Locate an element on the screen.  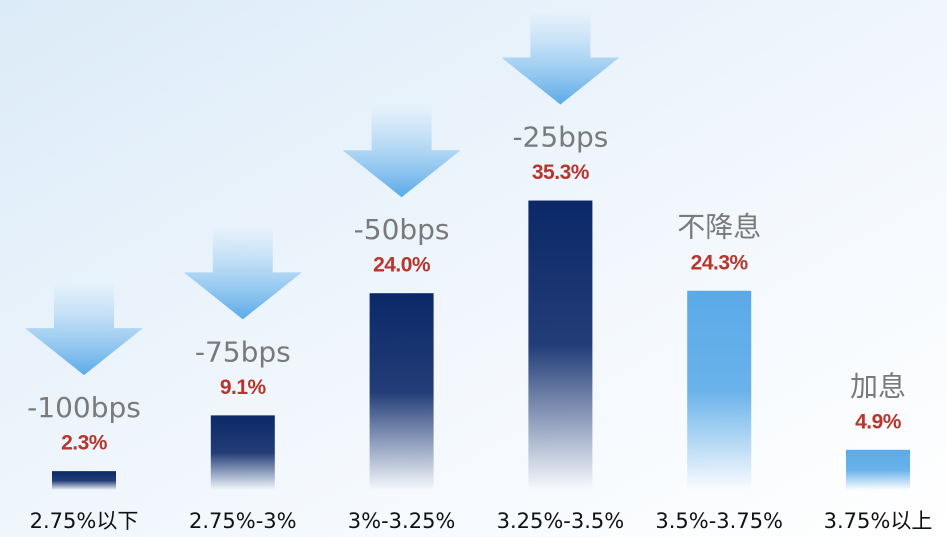
value-label: 35.3% is located at coordinates (561, 172).